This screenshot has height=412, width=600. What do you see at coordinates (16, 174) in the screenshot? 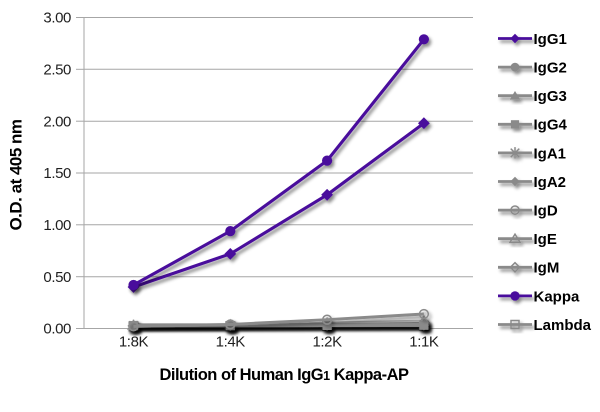
I see `svg-text: O.D. at 405 nm` at bounding box center [16, 174].